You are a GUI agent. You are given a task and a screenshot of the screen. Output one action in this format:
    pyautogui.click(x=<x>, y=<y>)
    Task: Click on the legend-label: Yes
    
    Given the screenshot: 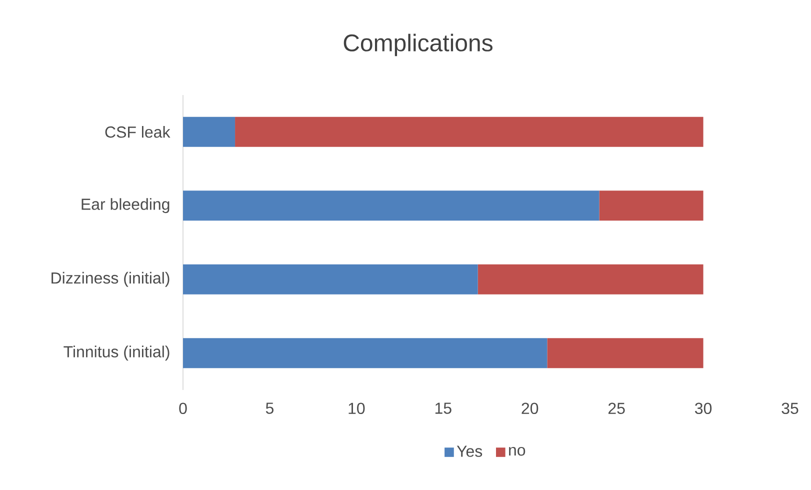 What is the action you would take?
    pyautogui.click(x=469, y=451)
    